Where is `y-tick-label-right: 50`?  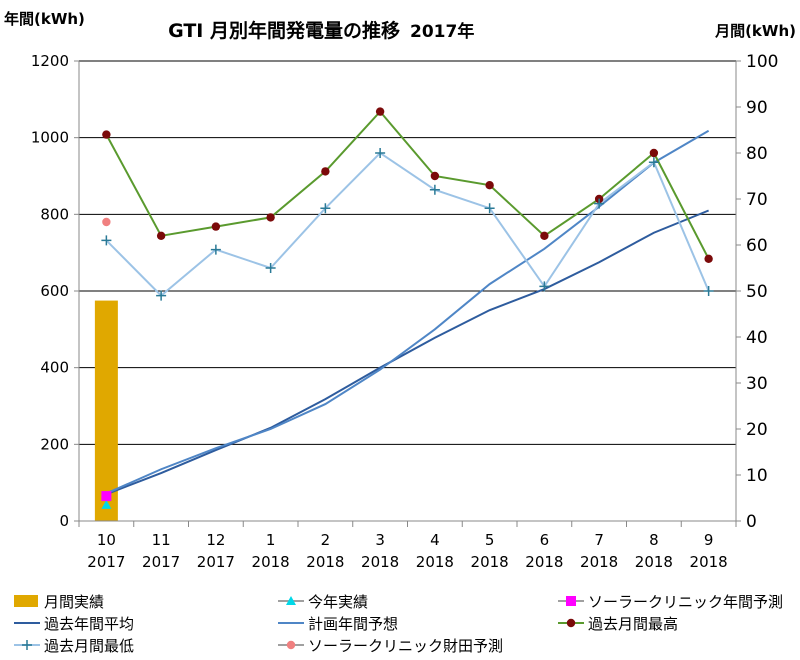 y-tick-label-right: 50 is located at coordinates (757, 292).